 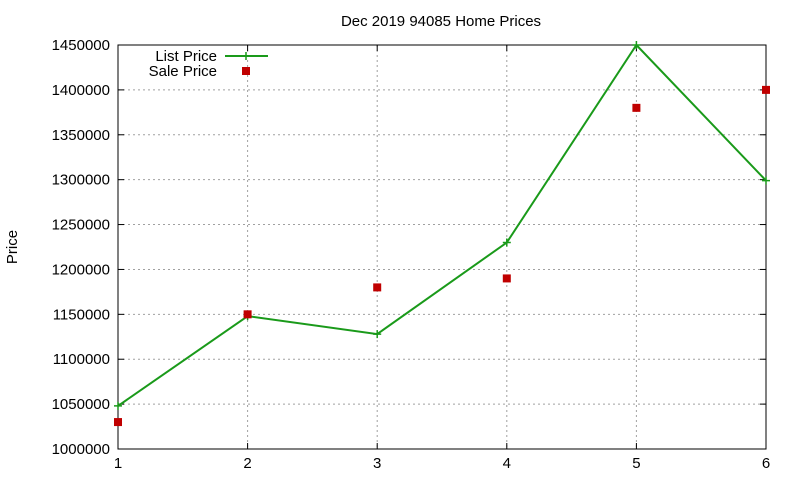 What do you see at coordinates (246, 56) in the screenshot?
I see `legend-marker-list-price` at bounding box center [246, 56].